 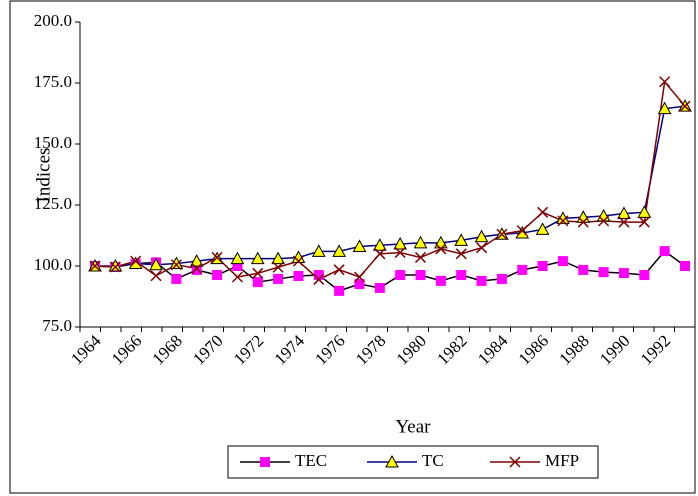 I want to click on y-tick-label: 175.0, so click(x=53, y=81).